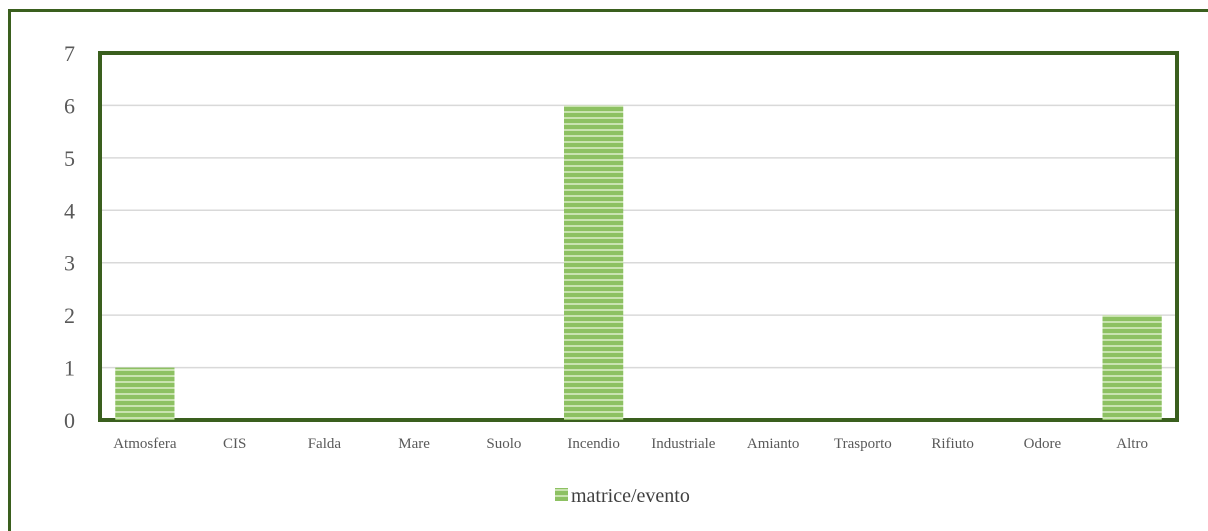 The width and height of the screenshot is (1208, 531). Describe the element at coordinates (683, 444) in the screenshot. I see `x-tick-label-industriale: Industriale` at that location.